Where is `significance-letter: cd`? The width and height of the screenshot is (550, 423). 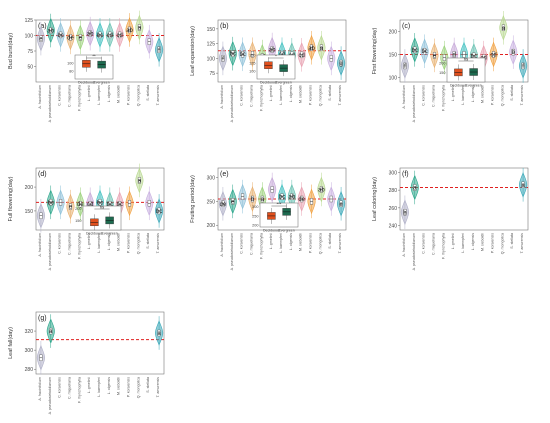 significance-letter: cd is located at coordinates (302, 56).